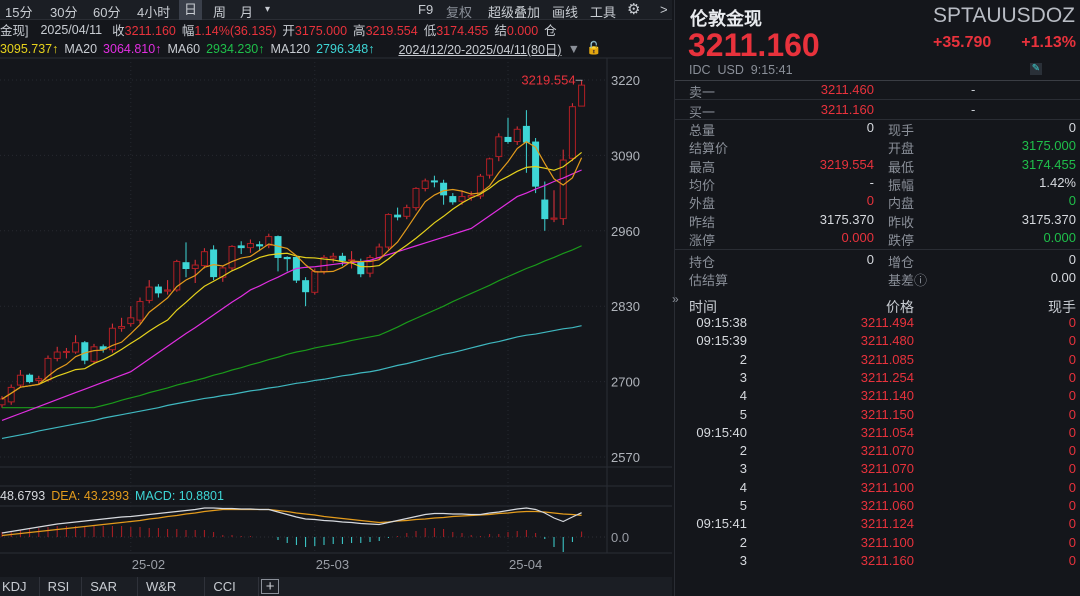 Image resolution: width=1080 pixels, height=596 pixels. Describe the element at coordinates (887, 322) in the screenshot. I see `tick-price: 3211.494` at that location.